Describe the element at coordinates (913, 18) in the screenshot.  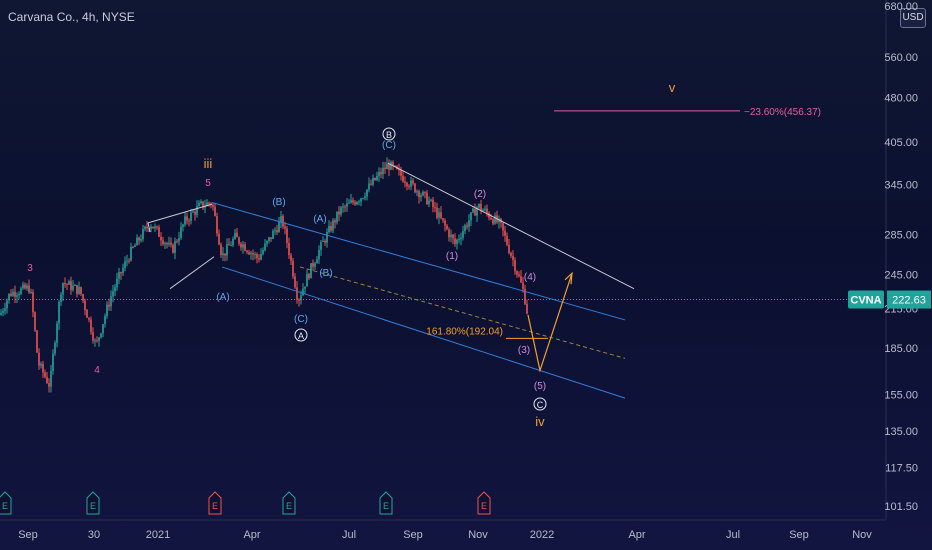
I see `currency-selector: USD` at that location.